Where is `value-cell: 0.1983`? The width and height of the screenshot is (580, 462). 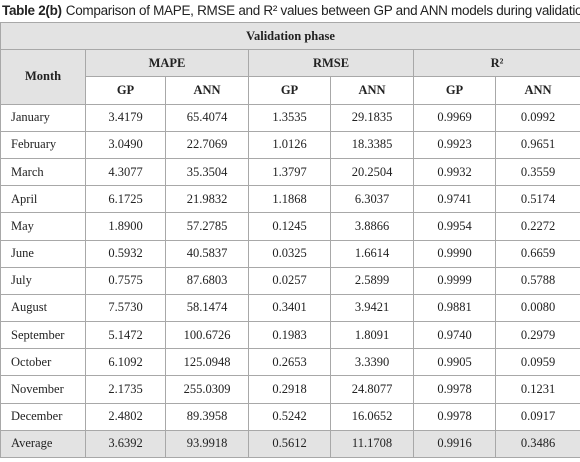
value-cell: 0.1983 is located at coordinates (289, 335).